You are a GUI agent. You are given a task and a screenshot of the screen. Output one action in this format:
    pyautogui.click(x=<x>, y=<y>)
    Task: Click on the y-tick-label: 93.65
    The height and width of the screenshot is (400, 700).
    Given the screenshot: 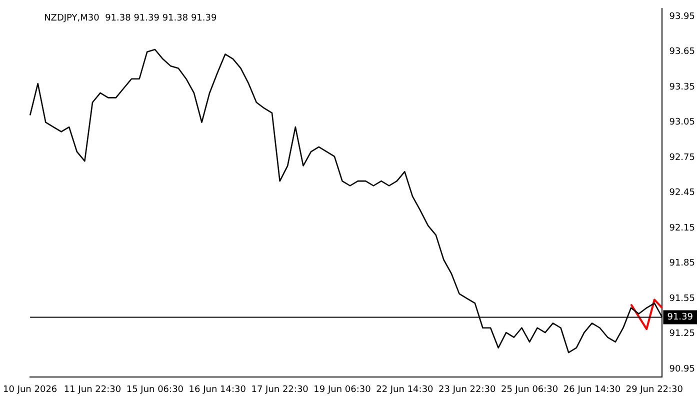 What is the action you would take?
    pyautogui.click(x=682, y=52)
    